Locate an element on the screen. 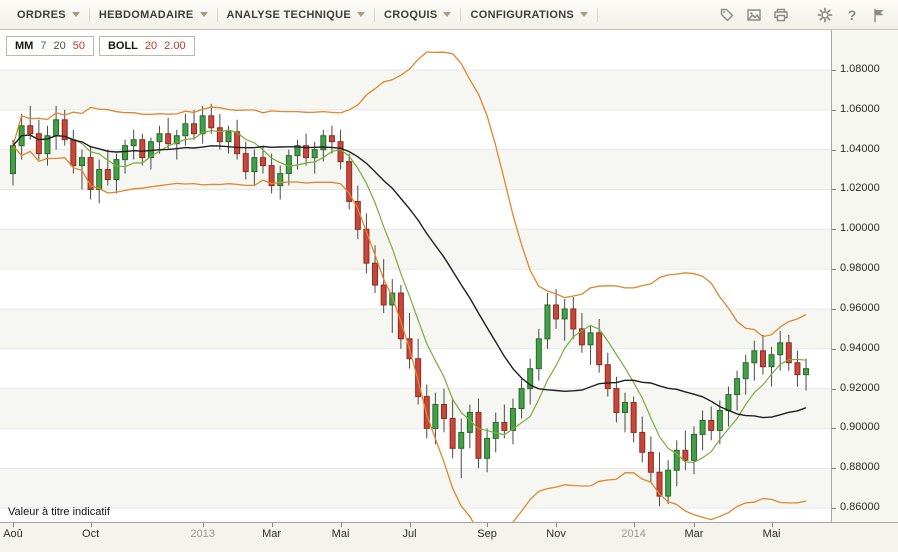 Image resolution: width=898 pixels, height=552 pixels. menu-ordres-label: ORDRES is located at coordinates (41, 14).